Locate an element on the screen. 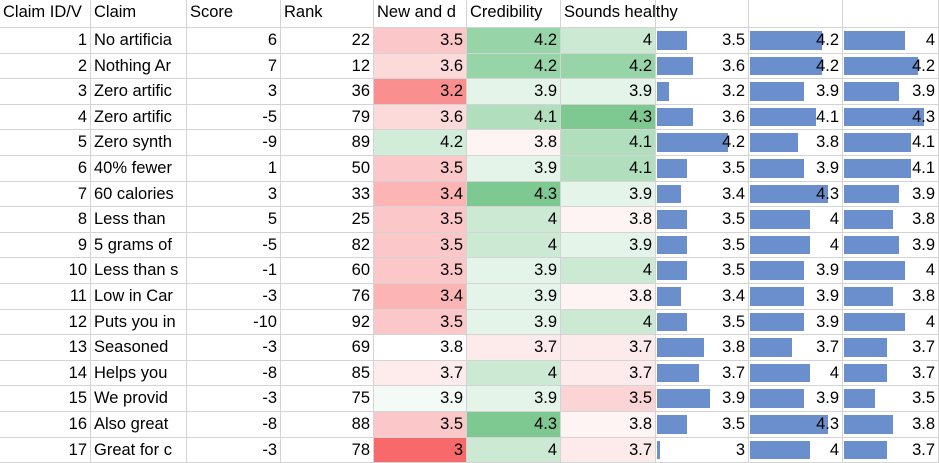 This screenshot has width=939, height=463. cell-databar-3: 4.3 is located at coordinates (891, 117).